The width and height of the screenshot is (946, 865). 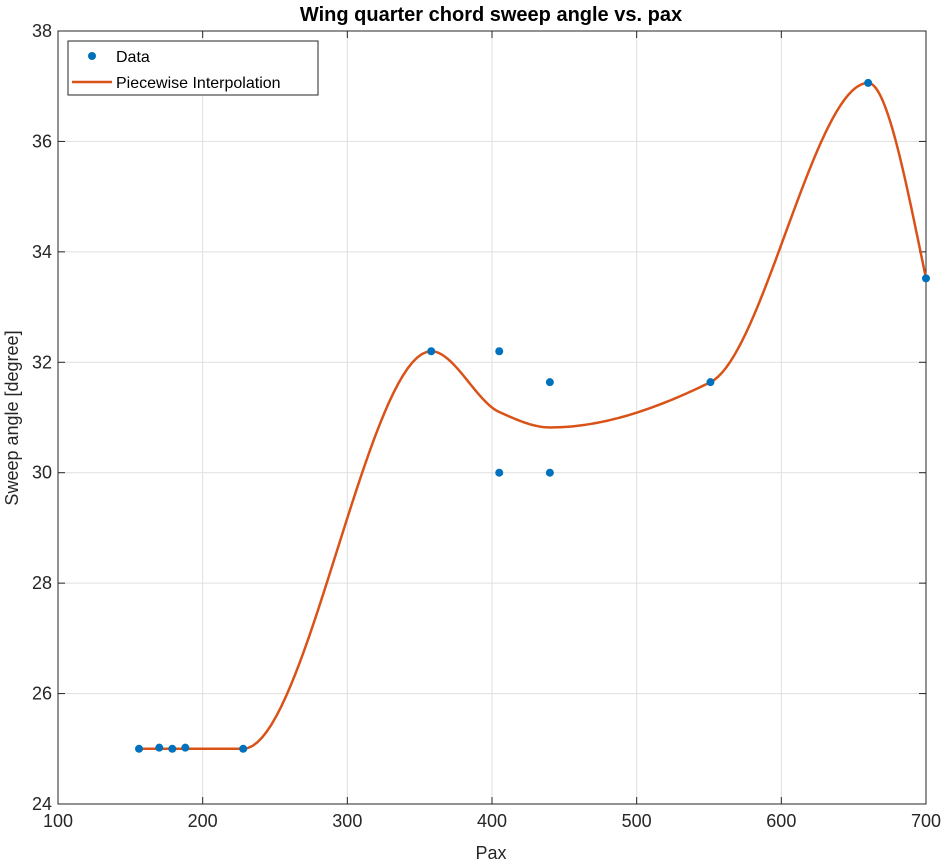 What do you see at coordinates (490, 853) in the screenshot?
I see `x-axis-label: Pax` at bounding box center [490, 853].